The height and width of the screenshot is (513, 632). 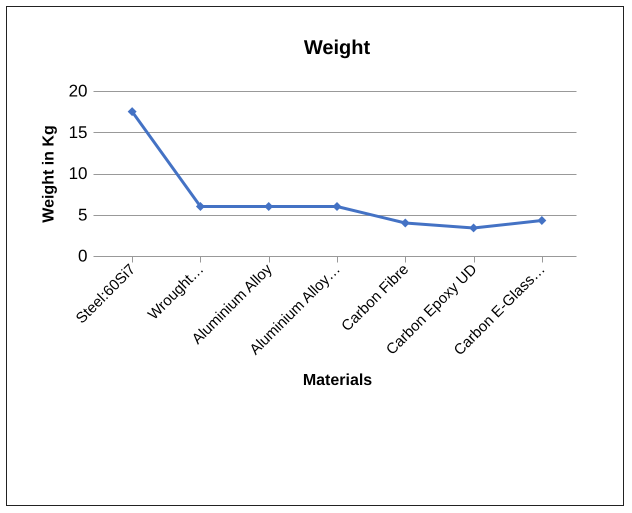 What do you see at coordinates (337, 381) in the screenshot?
I see `x-axis-title: Materials` at bounding box center [337, 381].